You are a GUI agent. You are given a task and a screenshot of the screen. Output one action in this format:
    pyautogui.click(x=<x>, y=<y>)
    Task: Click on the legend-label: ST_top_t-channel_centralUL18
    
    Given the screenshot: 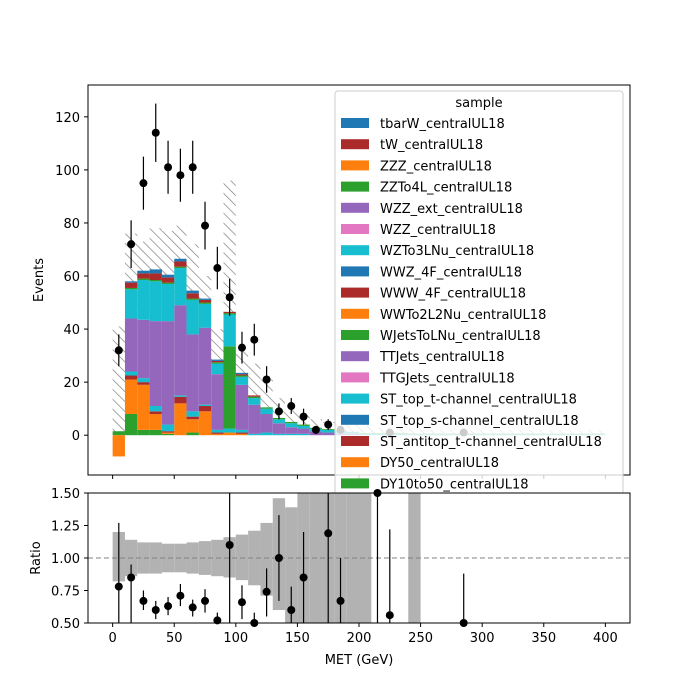 What is the action you would take?
    pyautogui.click(x=478, y=400)
    